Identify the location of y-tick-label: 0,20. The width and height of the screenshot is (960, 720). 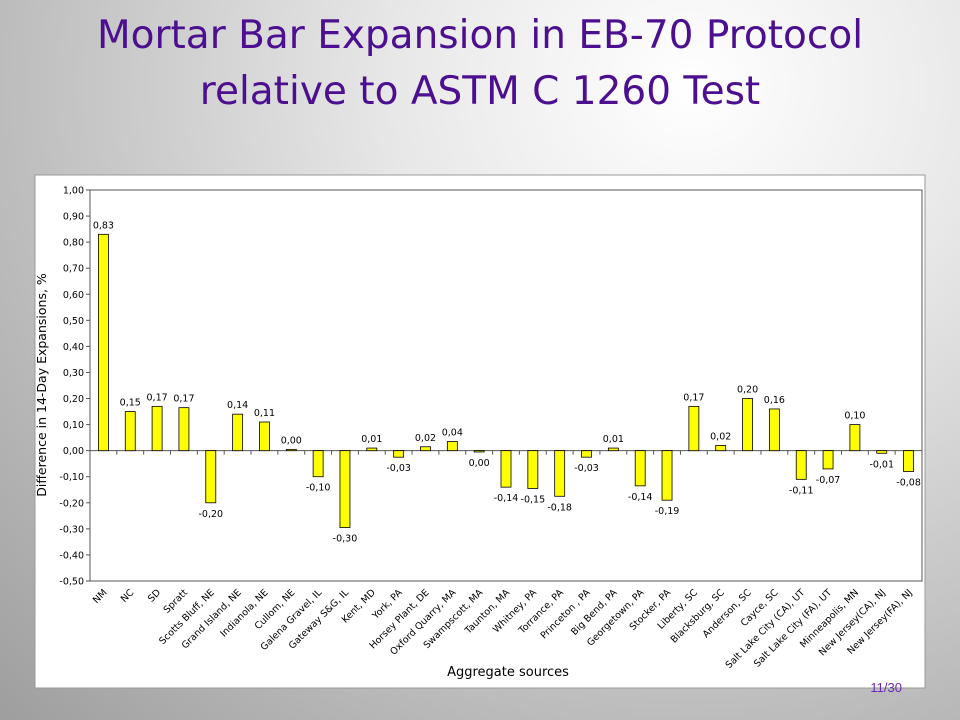
(73, 399).